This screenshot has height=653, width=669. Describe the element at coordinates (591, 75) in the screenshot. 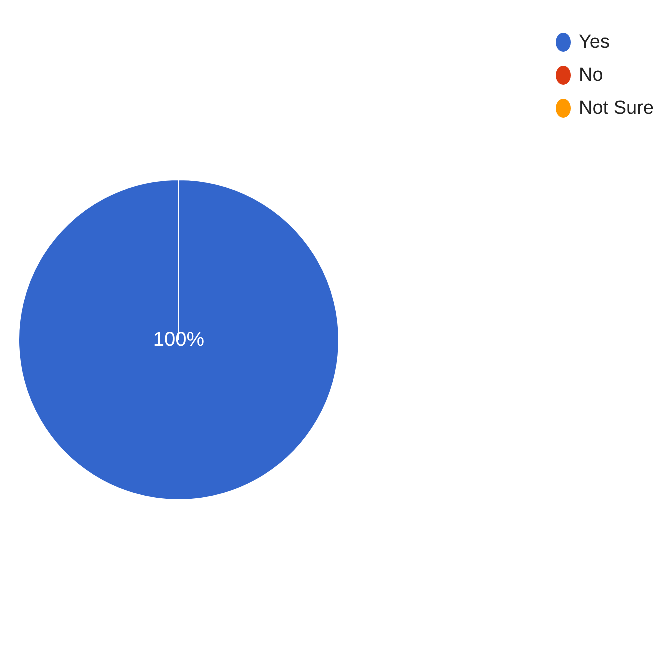

I see `legend-label: No` at that location.